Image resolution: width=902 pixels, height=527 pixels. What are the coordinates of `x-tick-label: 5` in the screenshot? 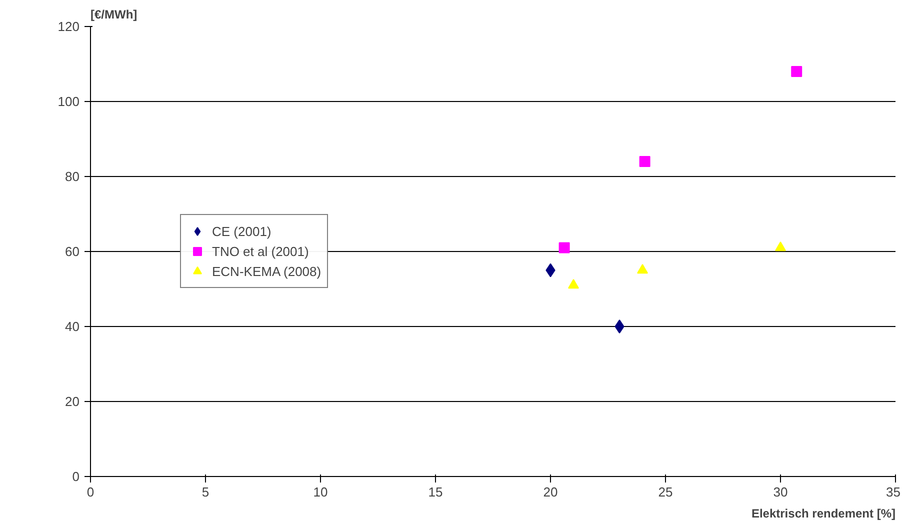 It's located at (206, 492).